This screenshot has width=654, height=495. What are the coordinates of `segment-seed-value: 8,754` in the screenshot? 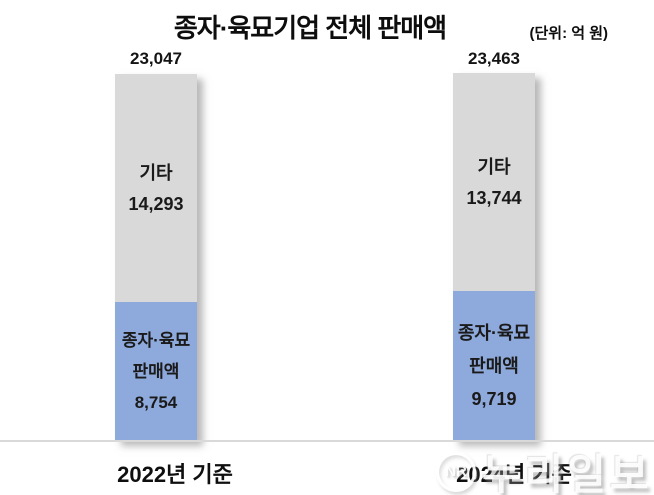 It's located at (156, 402).